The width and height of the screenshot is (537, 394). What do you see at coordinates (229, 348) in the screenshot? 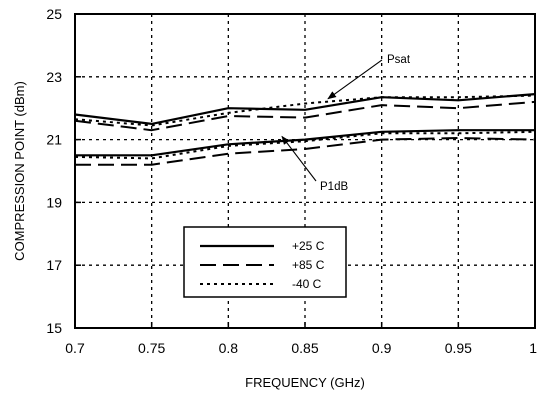
I see `x-tick-label: 0.8` at bounding box center [229, 348].